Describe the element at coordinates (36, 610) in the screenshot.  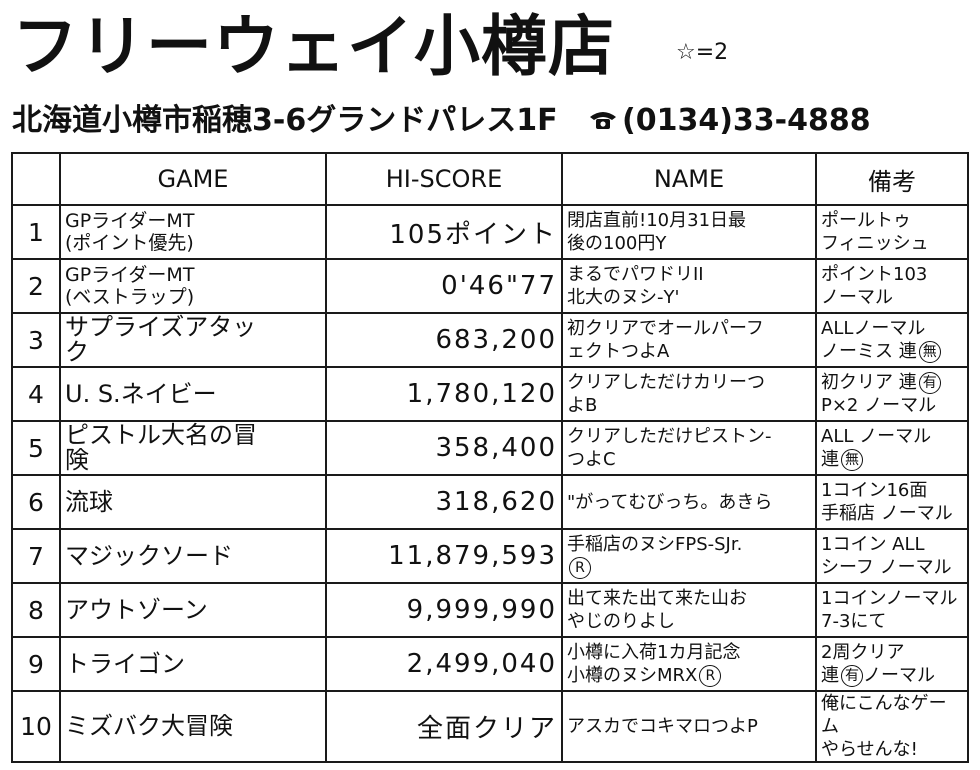
I see `rank-cell: 8` at that location.